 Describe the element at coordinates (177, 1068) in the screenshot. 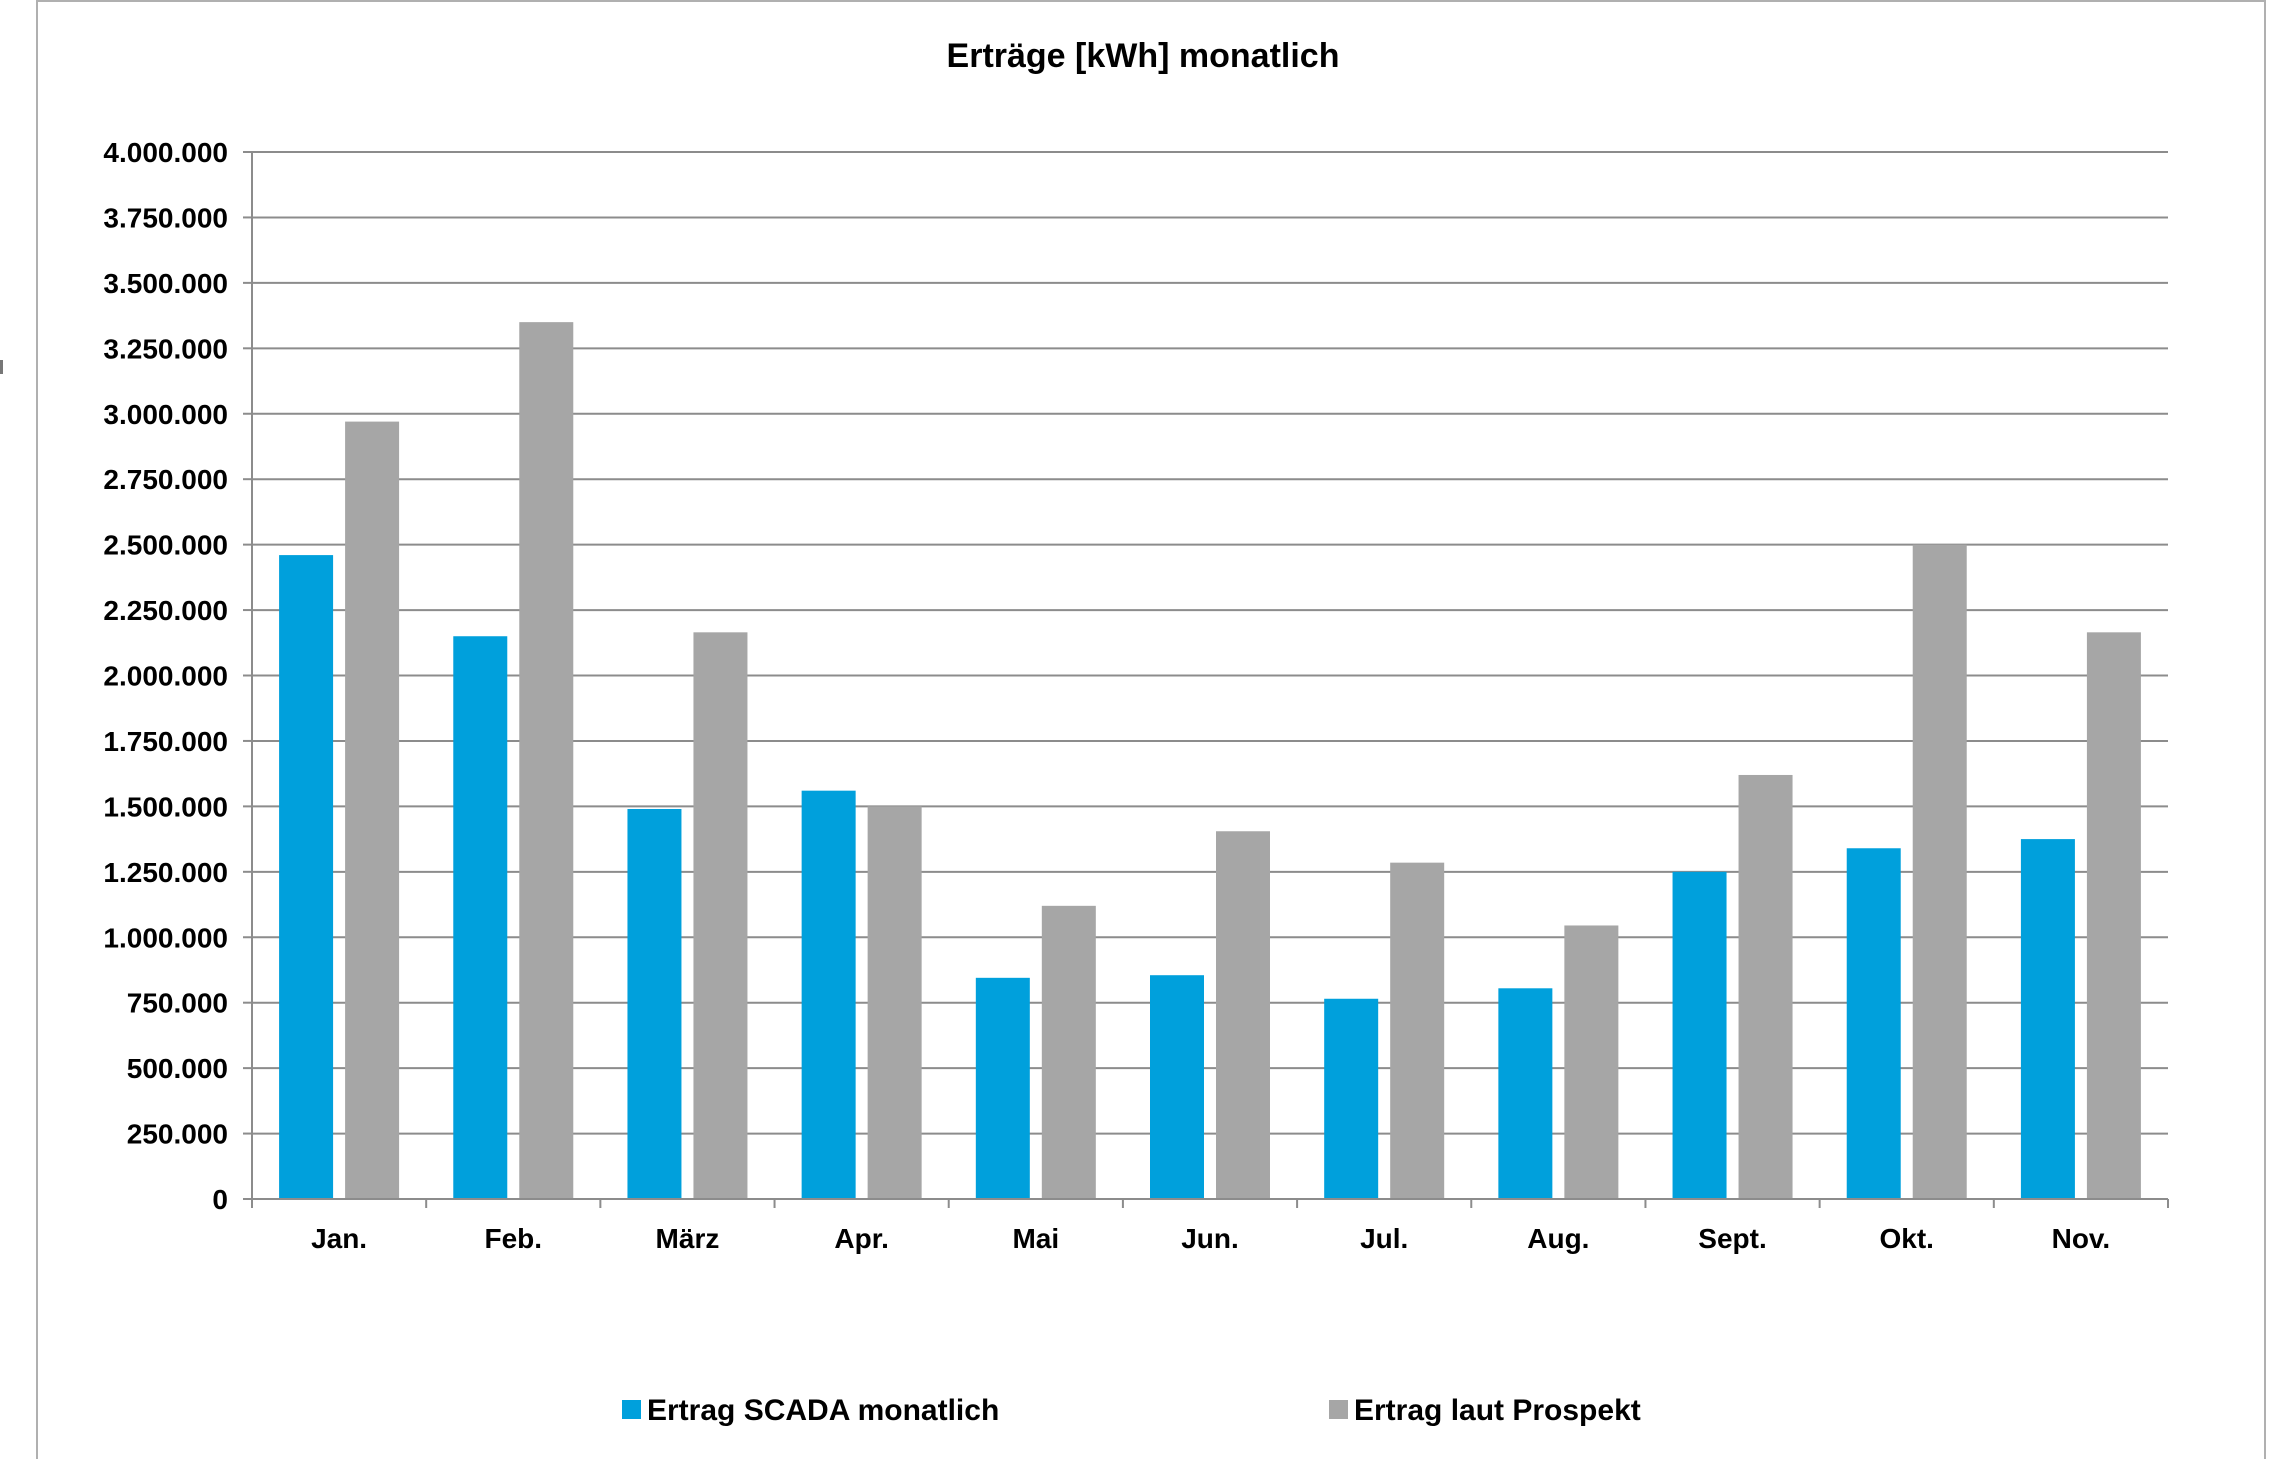

I see `y-tick-label: 500.000` at that location.